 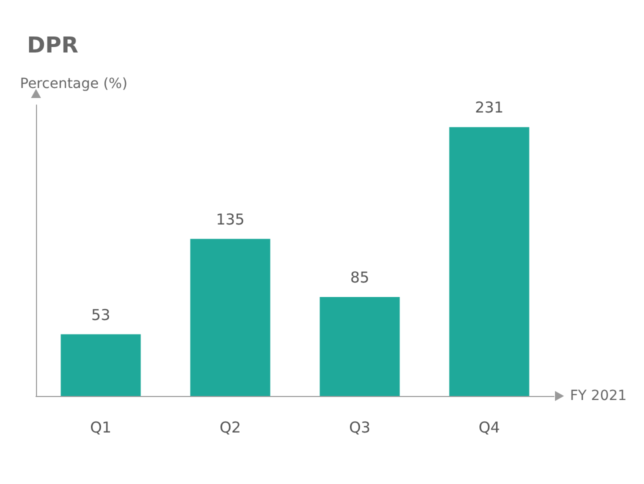 I want to click on chart-title: DPR, so click(x=52, y=46).